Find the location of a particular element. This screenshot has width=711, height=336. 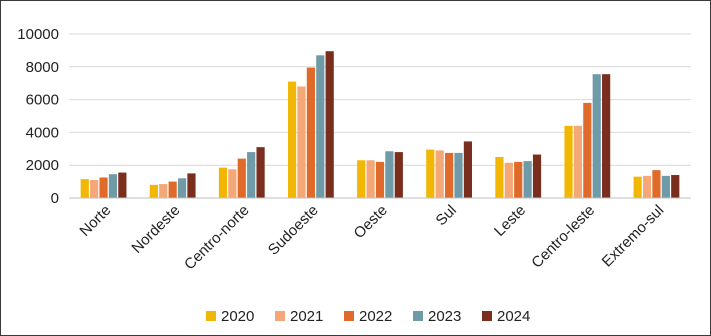

bar-2024-centro-norte is located at coordinates (260, 172).